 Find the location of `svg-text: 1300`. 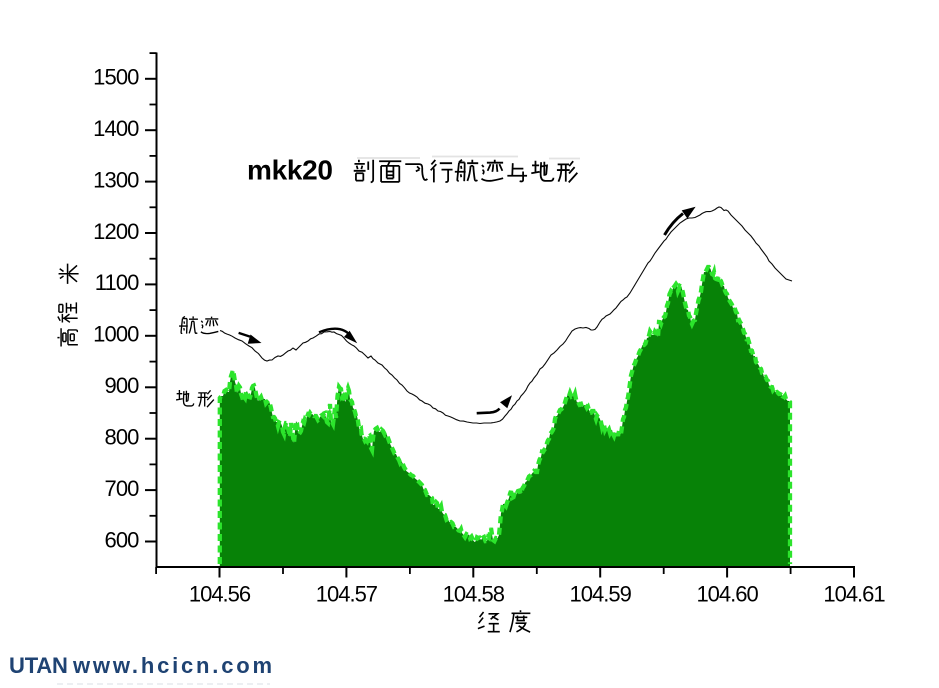

svg-text: 1300 is located at coordinates (116, 179).